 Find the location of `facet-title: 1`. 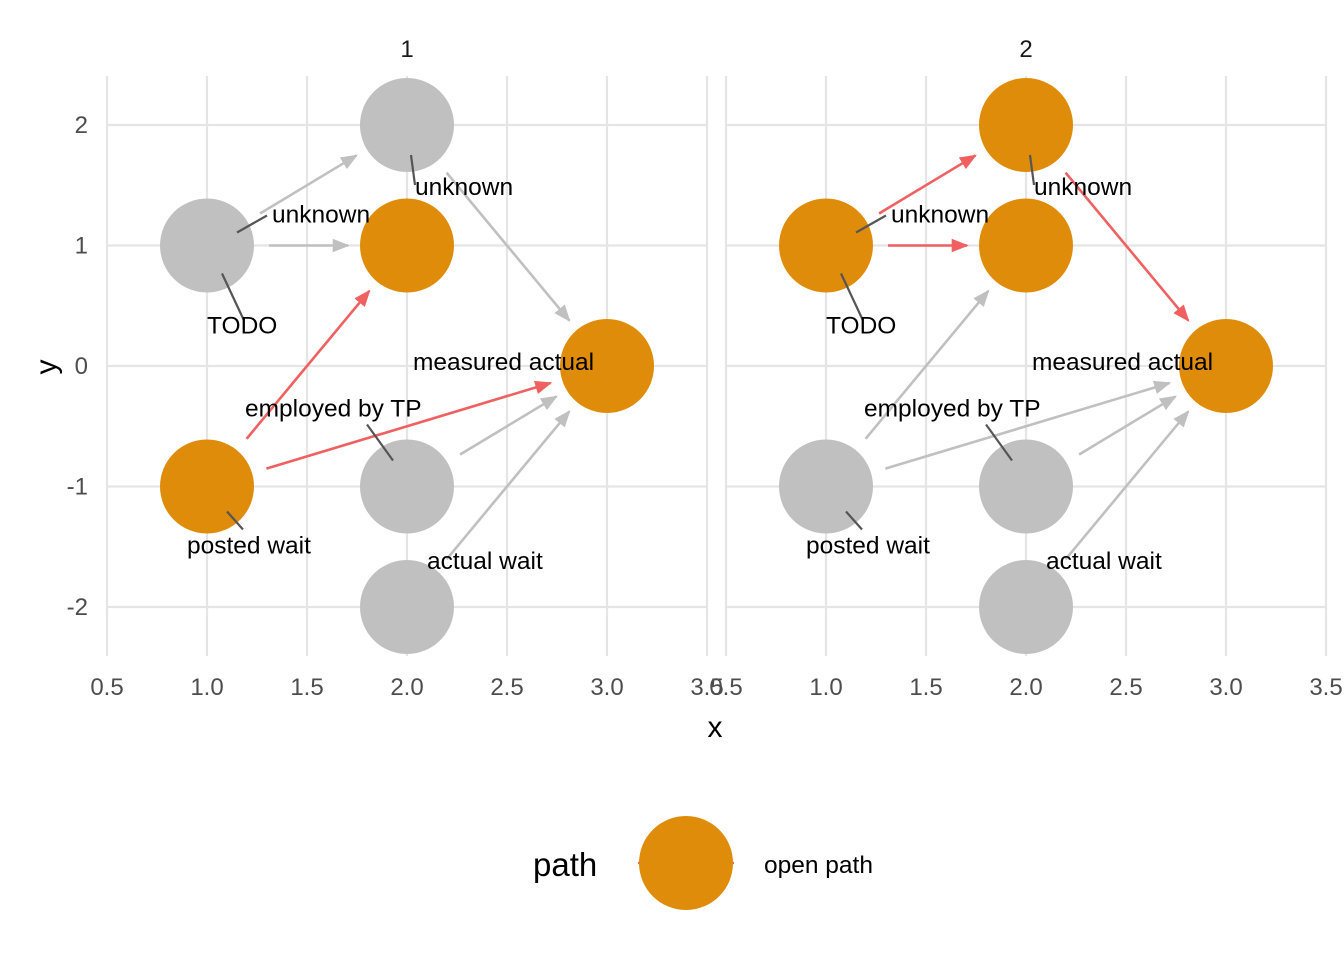

facet-title: 1 is located at coordinates (406, 49).